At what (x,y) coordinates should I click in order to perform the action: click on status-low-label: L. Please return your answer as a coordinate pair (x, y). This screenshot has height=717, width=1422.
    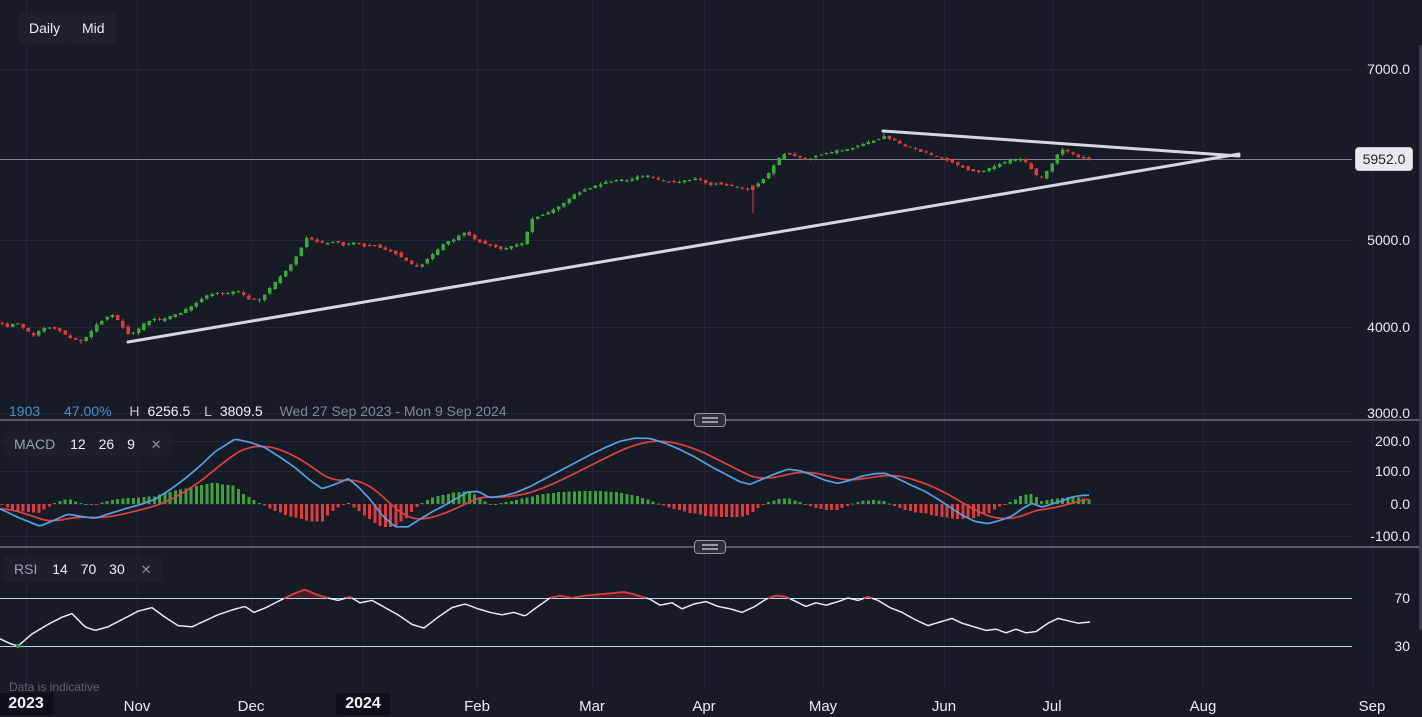
    Looking at the image, I should click on (208, 411).